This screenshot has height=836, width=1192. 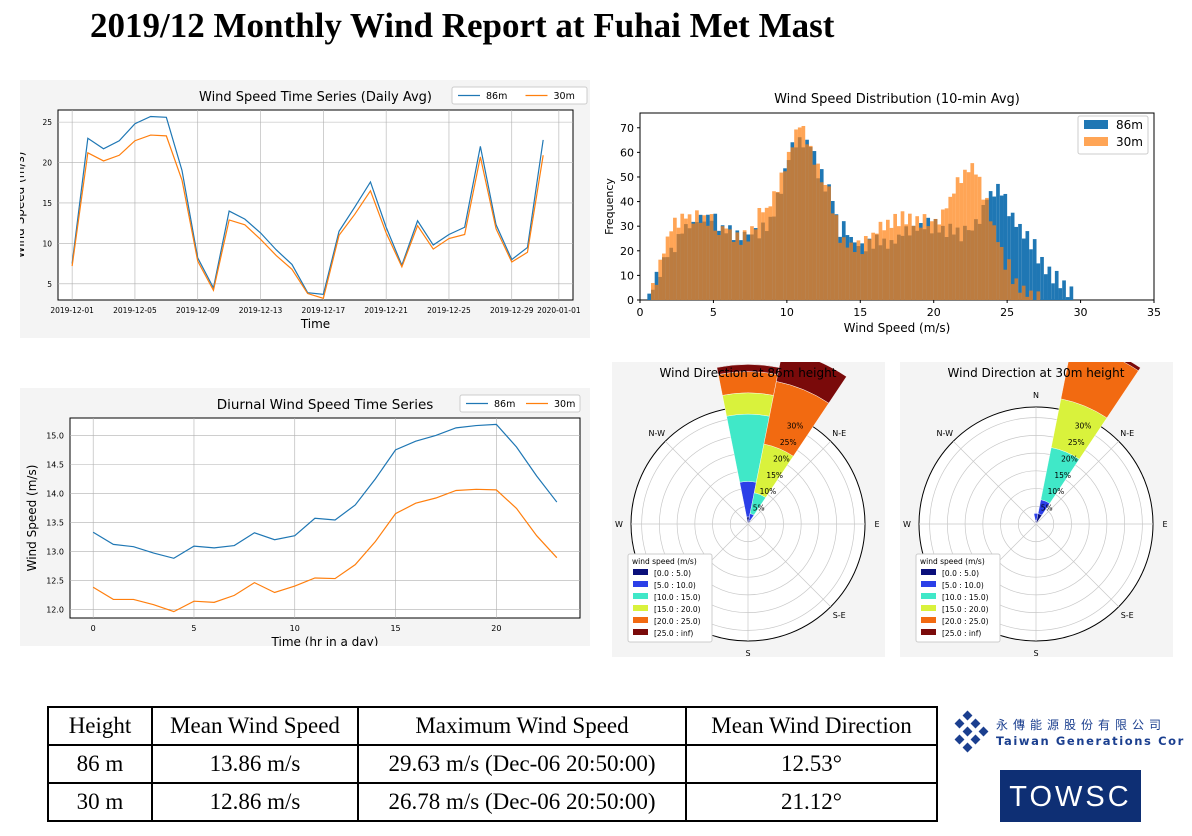 What do you see at coordinates (325, 405) in the screenshot?
I see `chart-title: Diurnal Wind Speed Time Series` at bounding box center [325, 405].